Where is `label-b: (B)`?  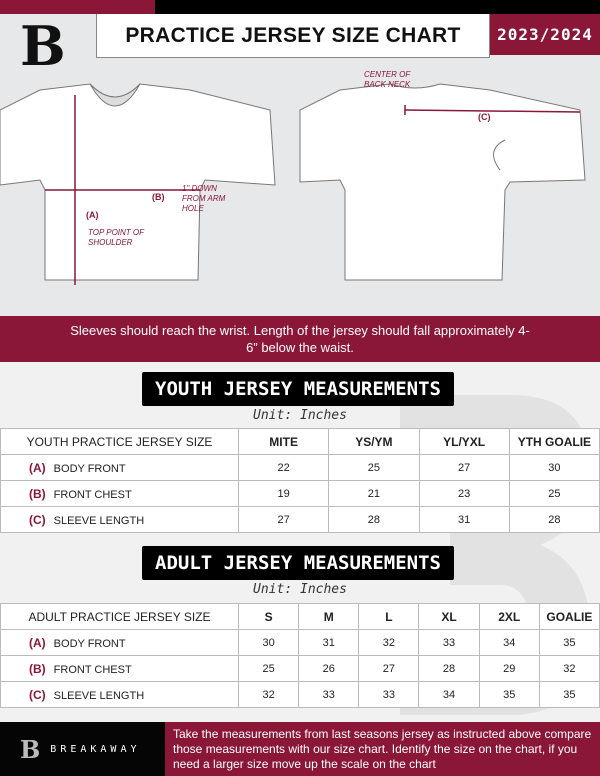
label-b: (B) is located at coordinates (158, 197).